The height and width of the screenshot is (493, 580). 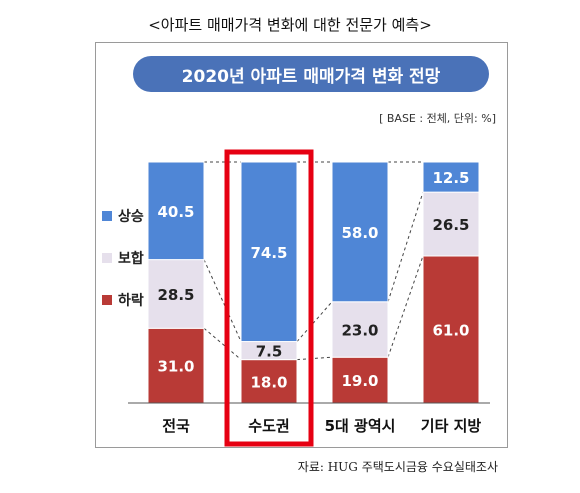 I want to click on legend-item-up: 상승, so click(x=123, y=216).